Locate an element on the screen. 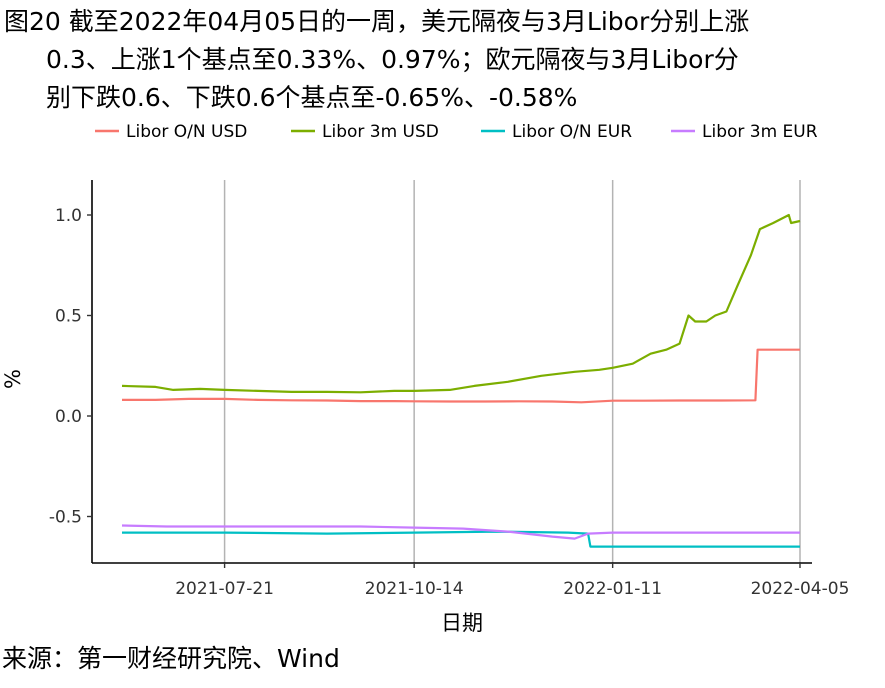 This screenshot has height=688, width=885. y-tick-label-0: -0.5 is located at coordinates (65, 518).